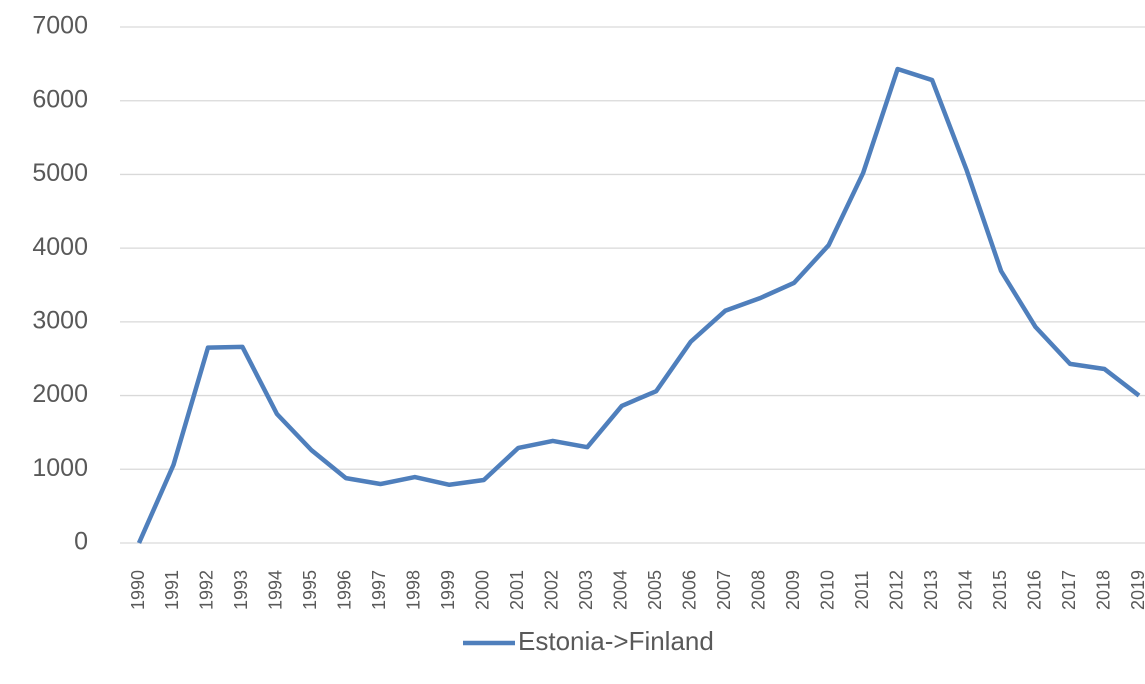 Image resolution: width=1145 pixels, height=684 pixels. Describe the element at coordinates (616, 641) in the screenshot. I see `legend-label: Estonia->Finland` at that location.